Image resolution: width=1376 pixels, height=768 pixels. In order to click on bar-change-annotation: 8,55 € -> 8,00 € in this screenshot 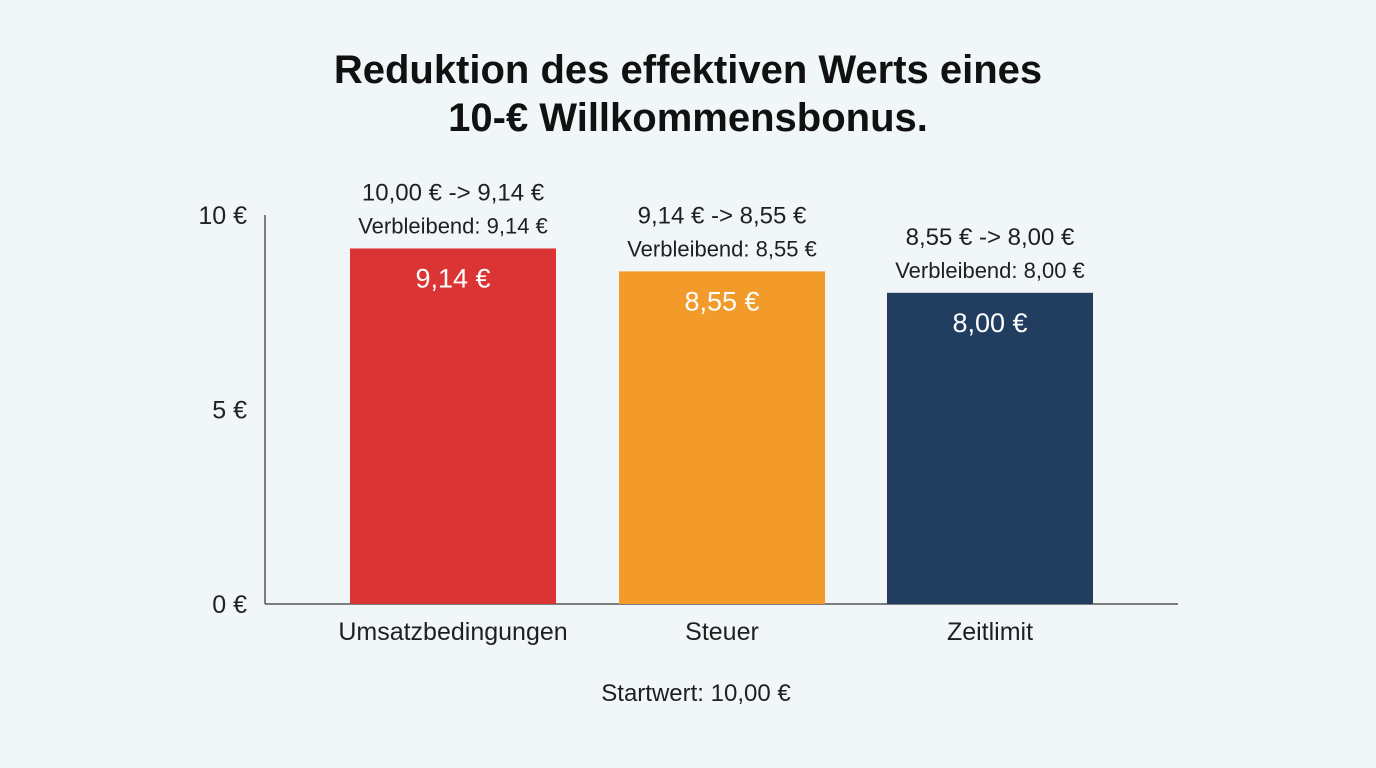, I will do `click(990, 237)`.